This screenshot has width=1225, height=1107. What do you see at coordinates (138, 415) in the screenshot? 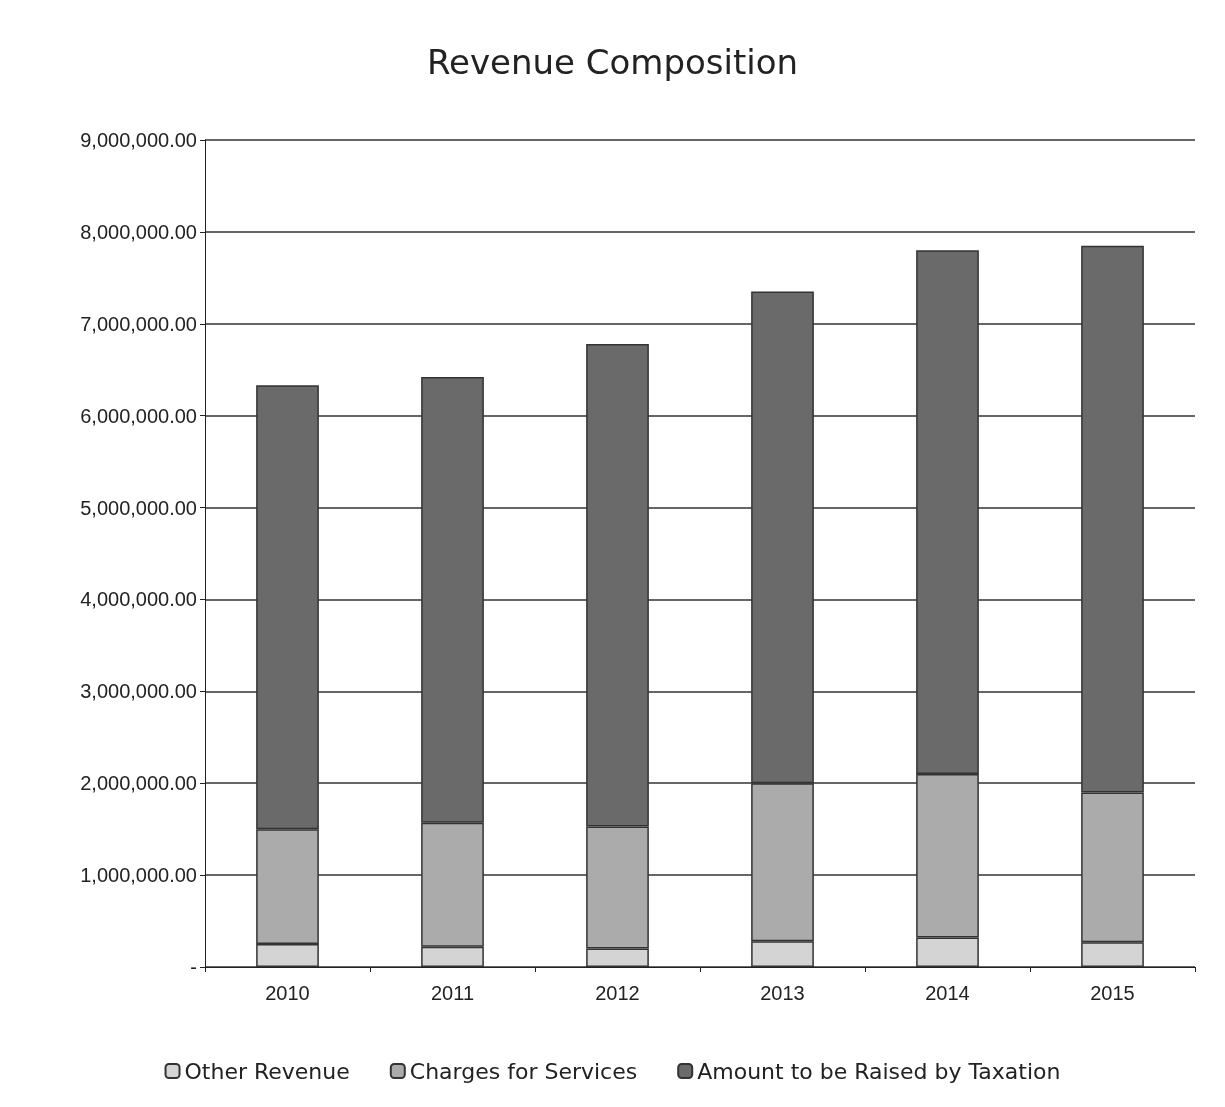
I see `y-tick-label: 6,000,000.00` at bounding box center [138, 415].